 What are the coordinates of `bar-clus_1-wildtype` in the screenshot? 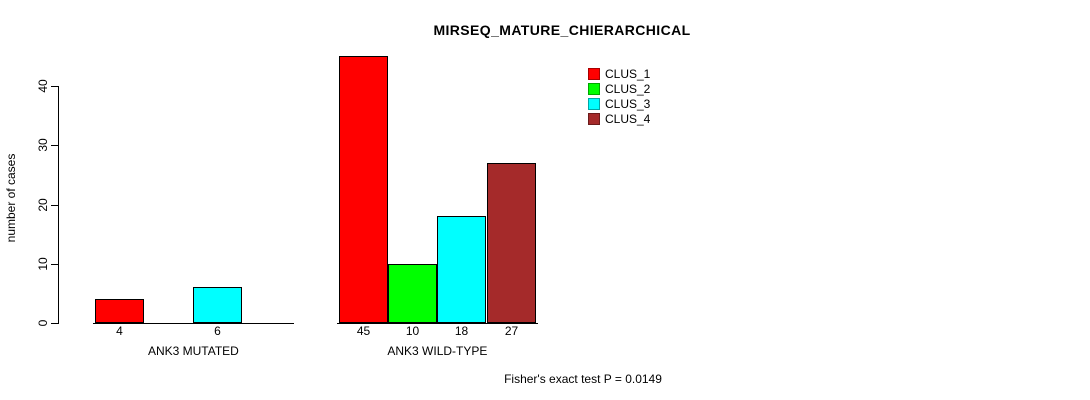 It's located at (363, 189).